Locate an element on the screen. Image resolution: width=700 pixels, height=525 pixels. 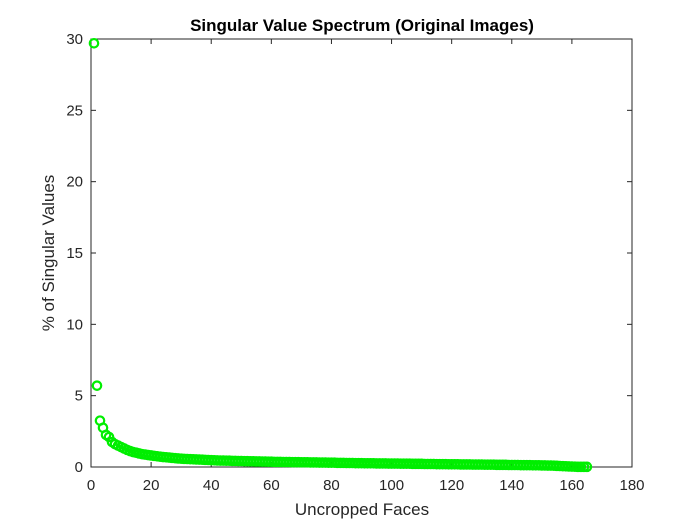
x-tick-label: 0 is located at coordinates (91, 485).